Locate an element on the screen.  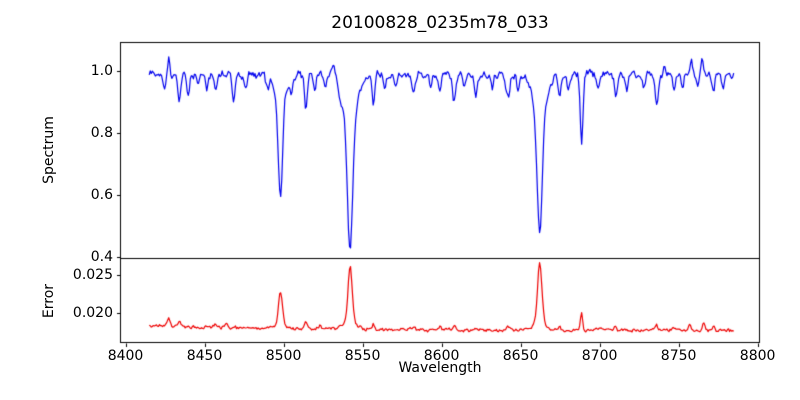
y-tick-label: 0.8 is located at coordinates (101, 133).